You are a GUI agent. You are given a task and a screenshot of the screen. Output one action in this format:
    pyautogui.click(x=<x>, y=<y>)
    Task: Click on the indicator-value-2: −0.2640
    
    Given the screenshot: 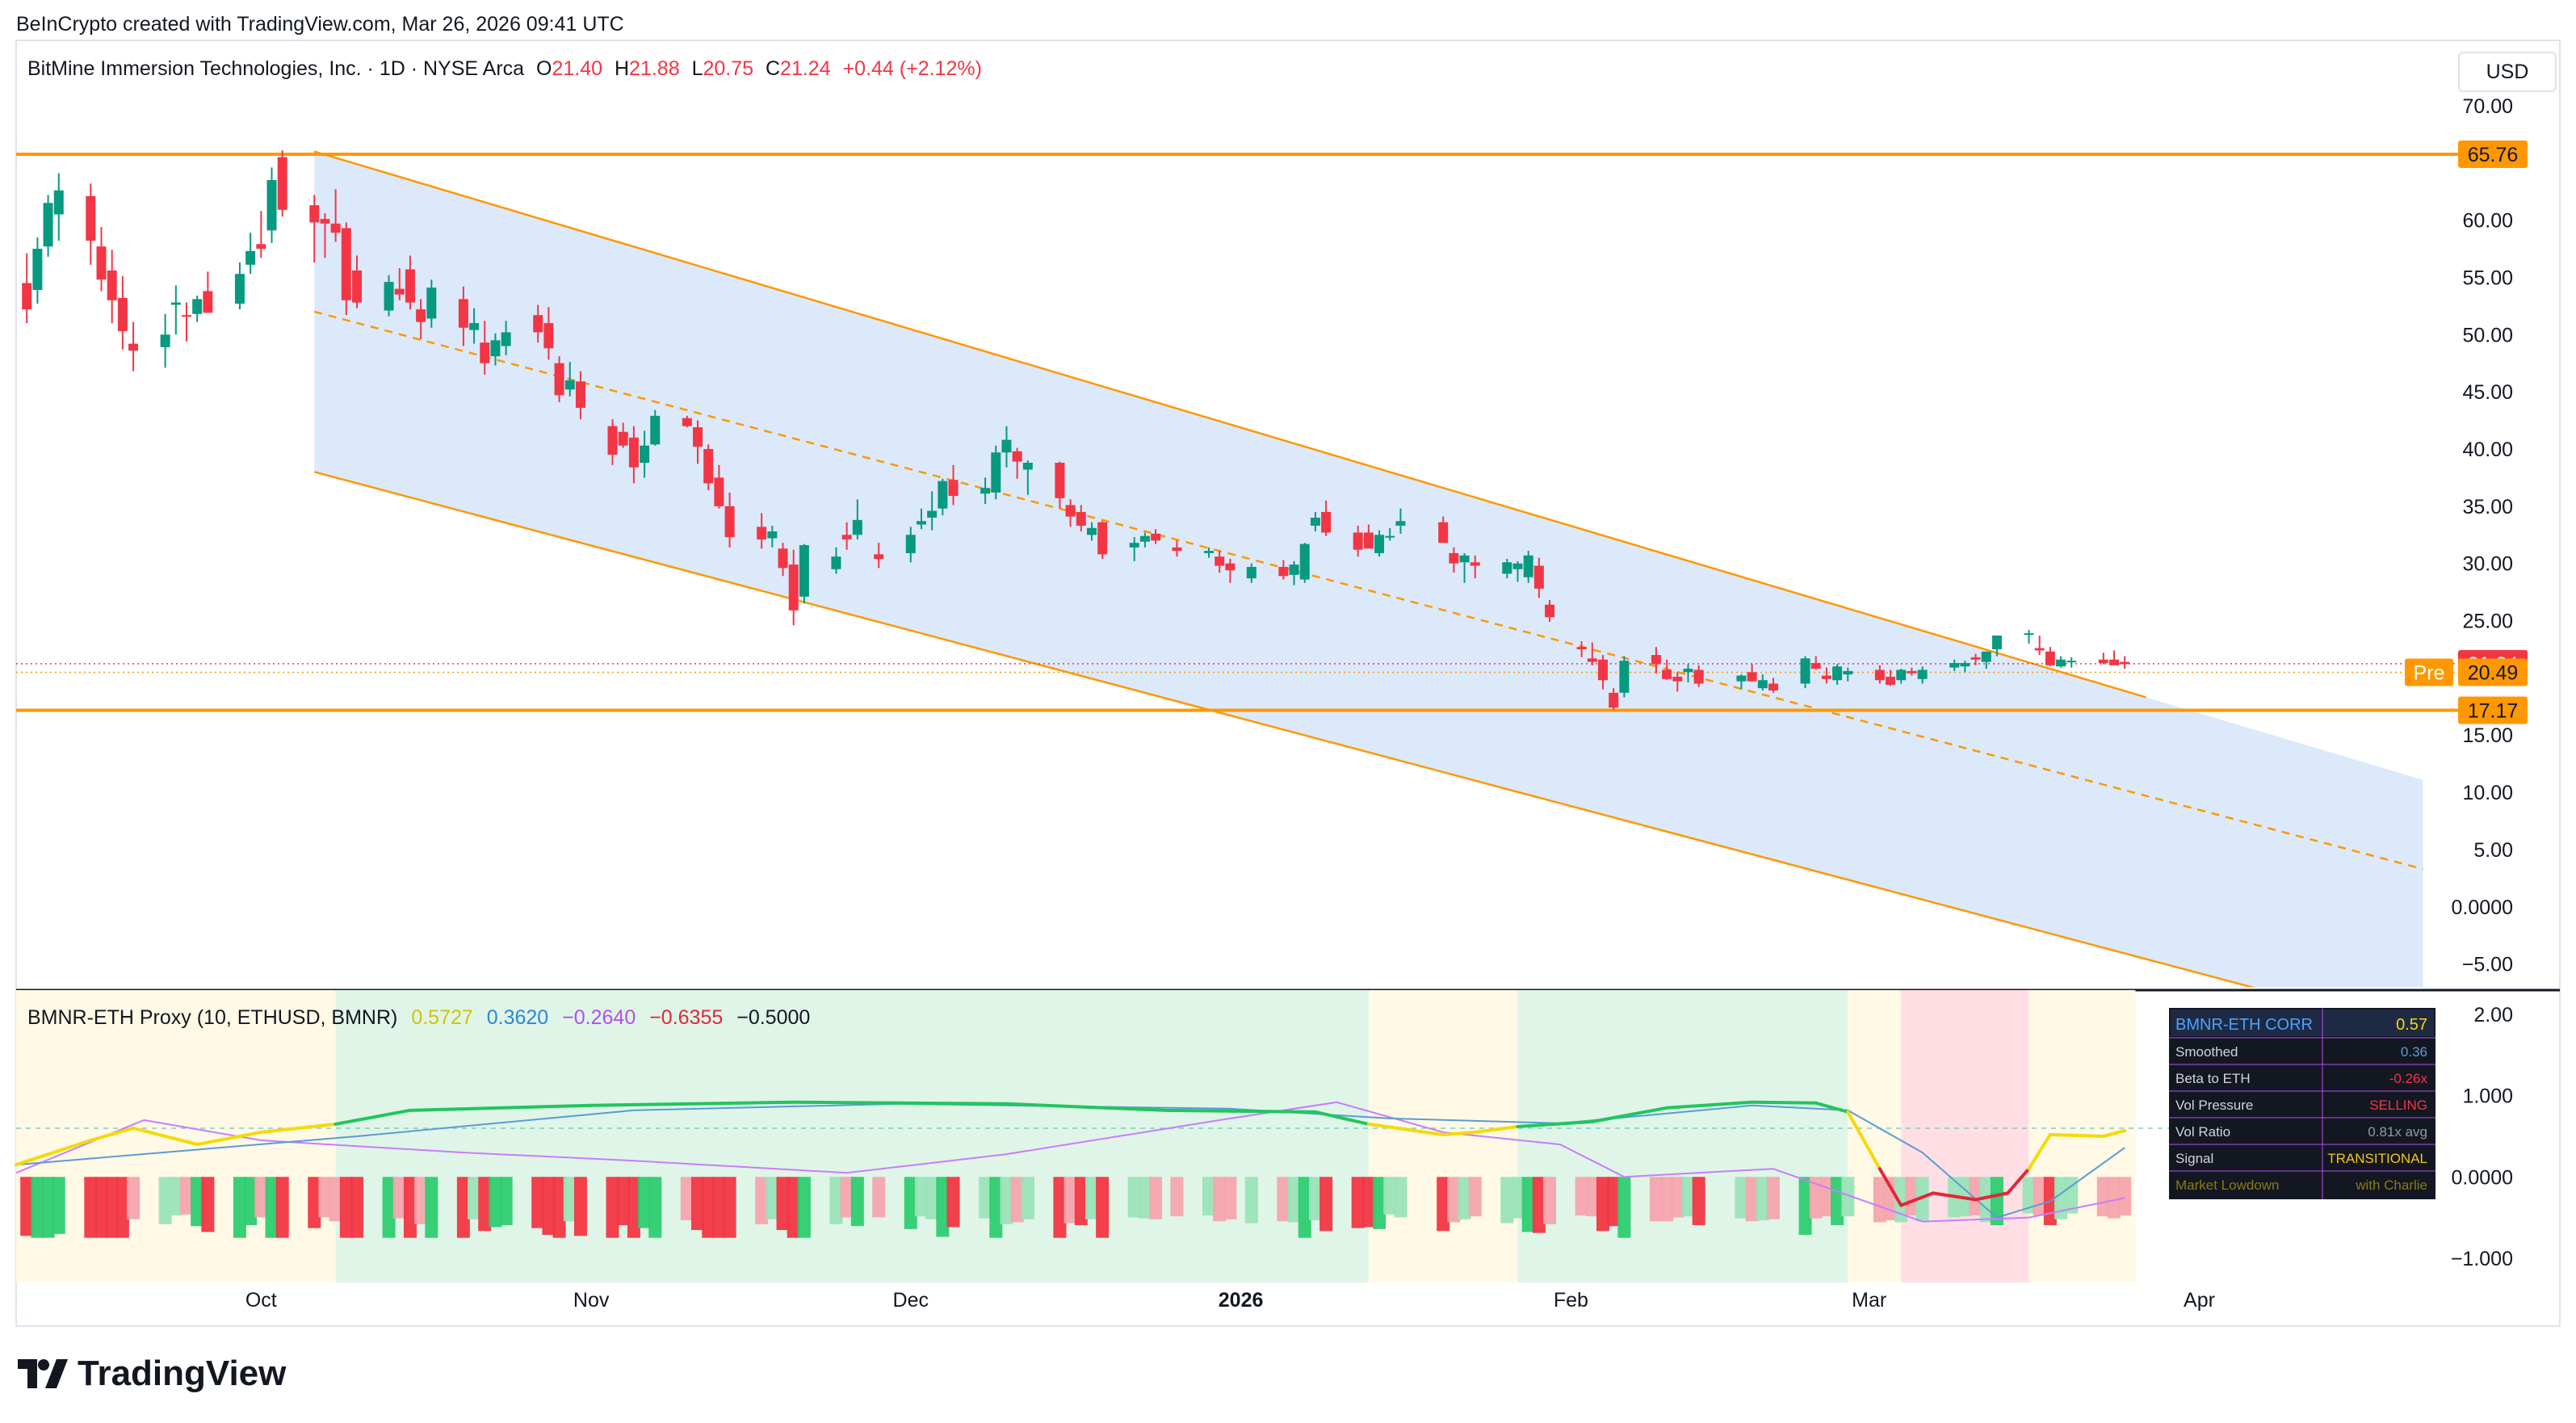 What is the action you would take?
    pyautogui.click(x=599, y=1017)
    